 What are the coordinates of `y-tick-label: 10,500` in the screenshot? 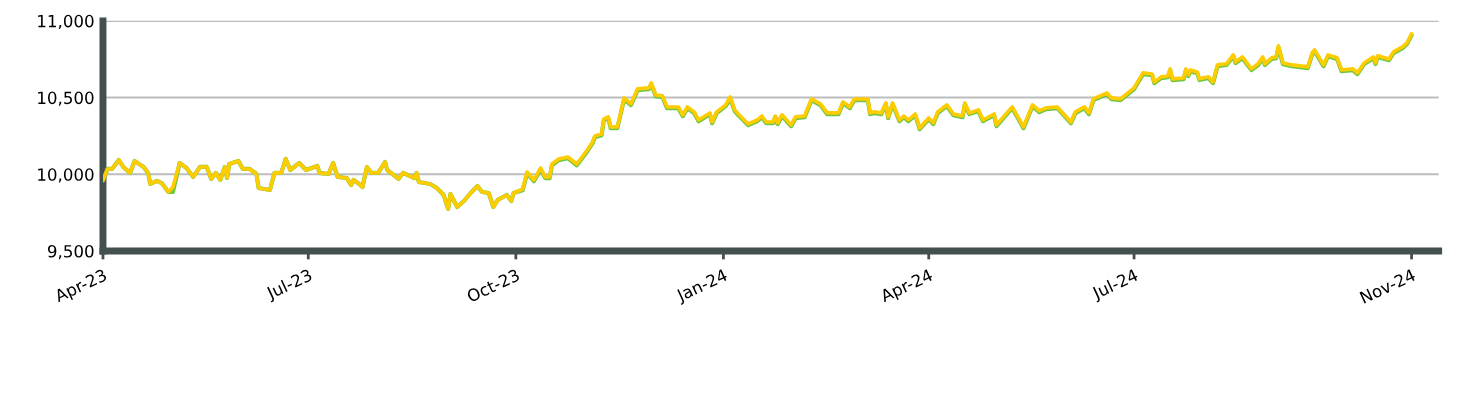 It's located at (66, 98).